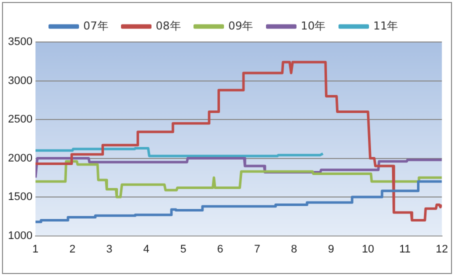 The image size is (456, 279). I want to click on x-tick-label: 1, so click(35, 249).